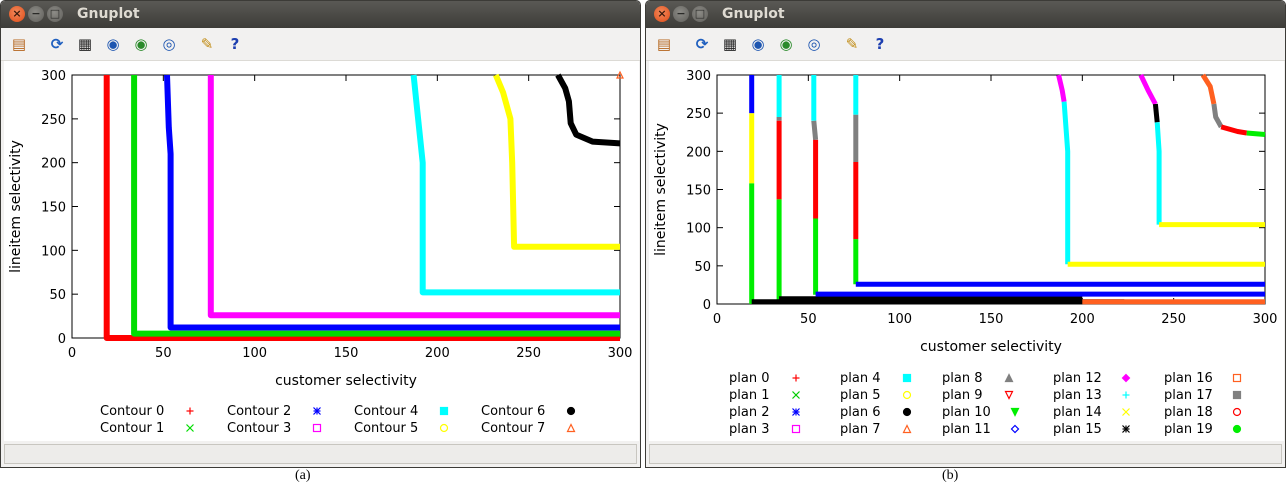  Describe the element at coordinates (1077, 395) in the screenshot. I see `legend-label: plan 13` at that location.